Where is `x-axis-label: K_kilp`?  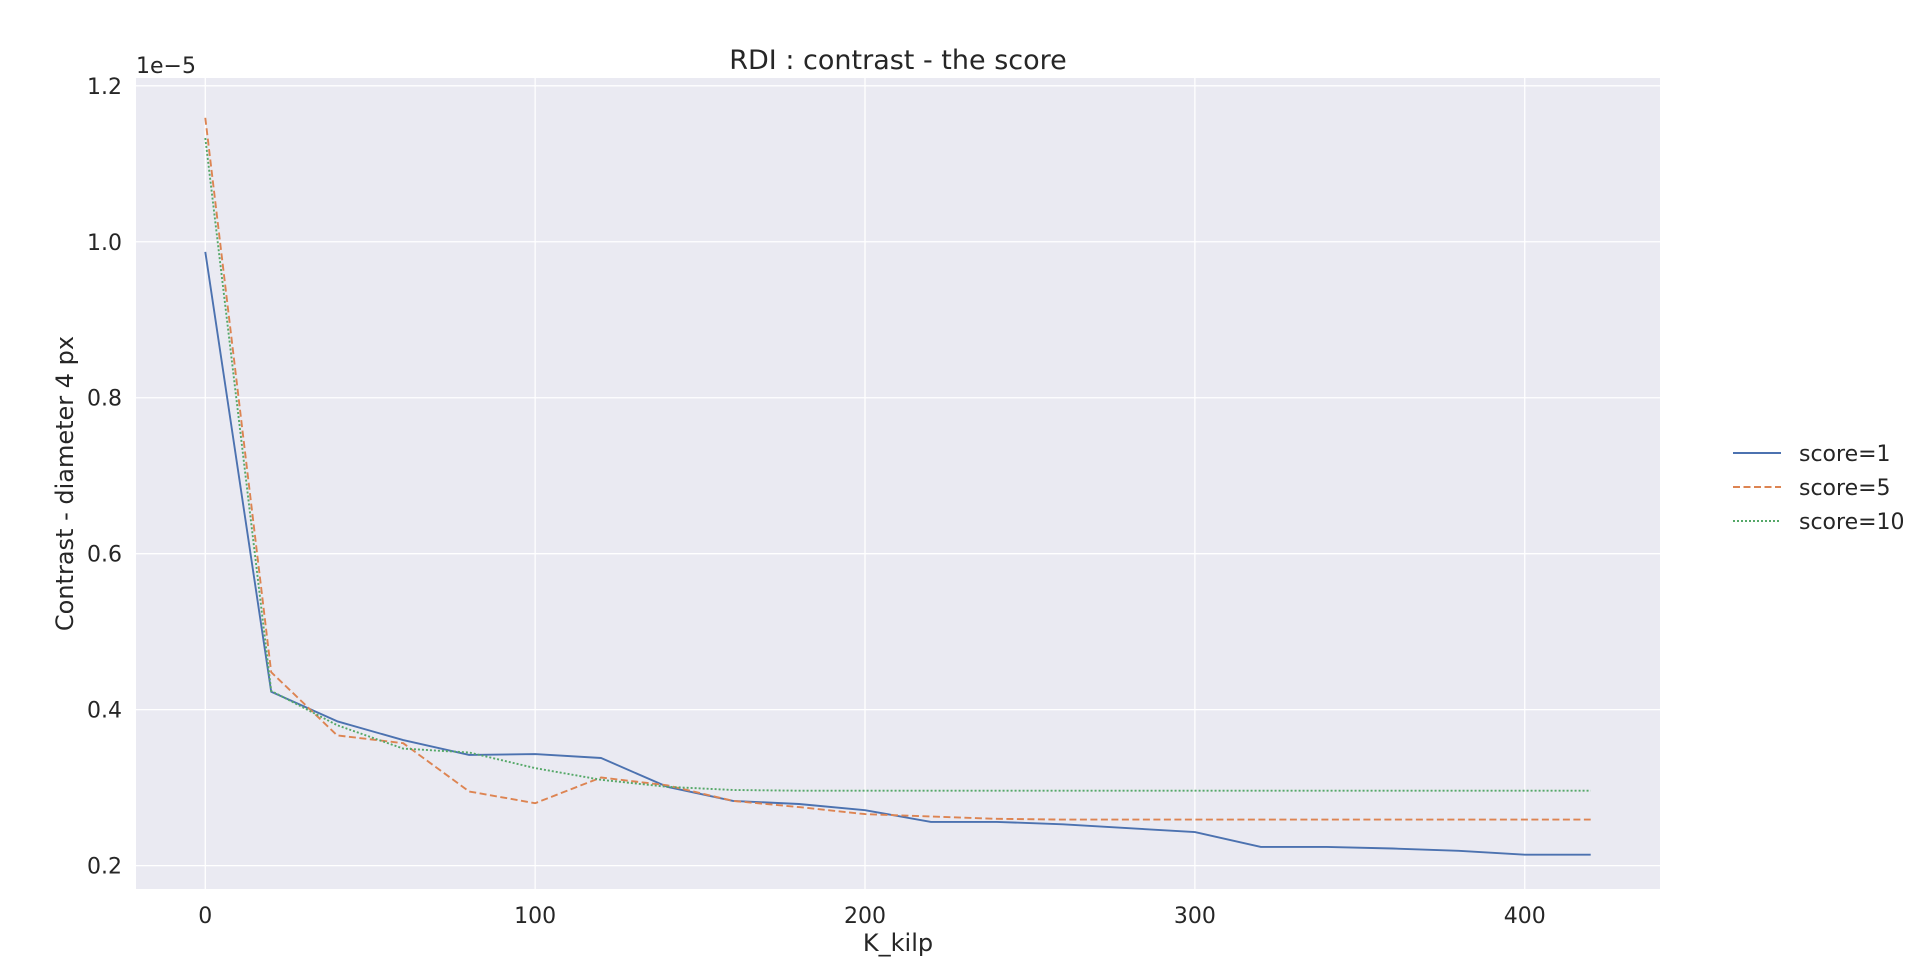 x-axis-label: K_kilp is located at coordinates (898, 943).